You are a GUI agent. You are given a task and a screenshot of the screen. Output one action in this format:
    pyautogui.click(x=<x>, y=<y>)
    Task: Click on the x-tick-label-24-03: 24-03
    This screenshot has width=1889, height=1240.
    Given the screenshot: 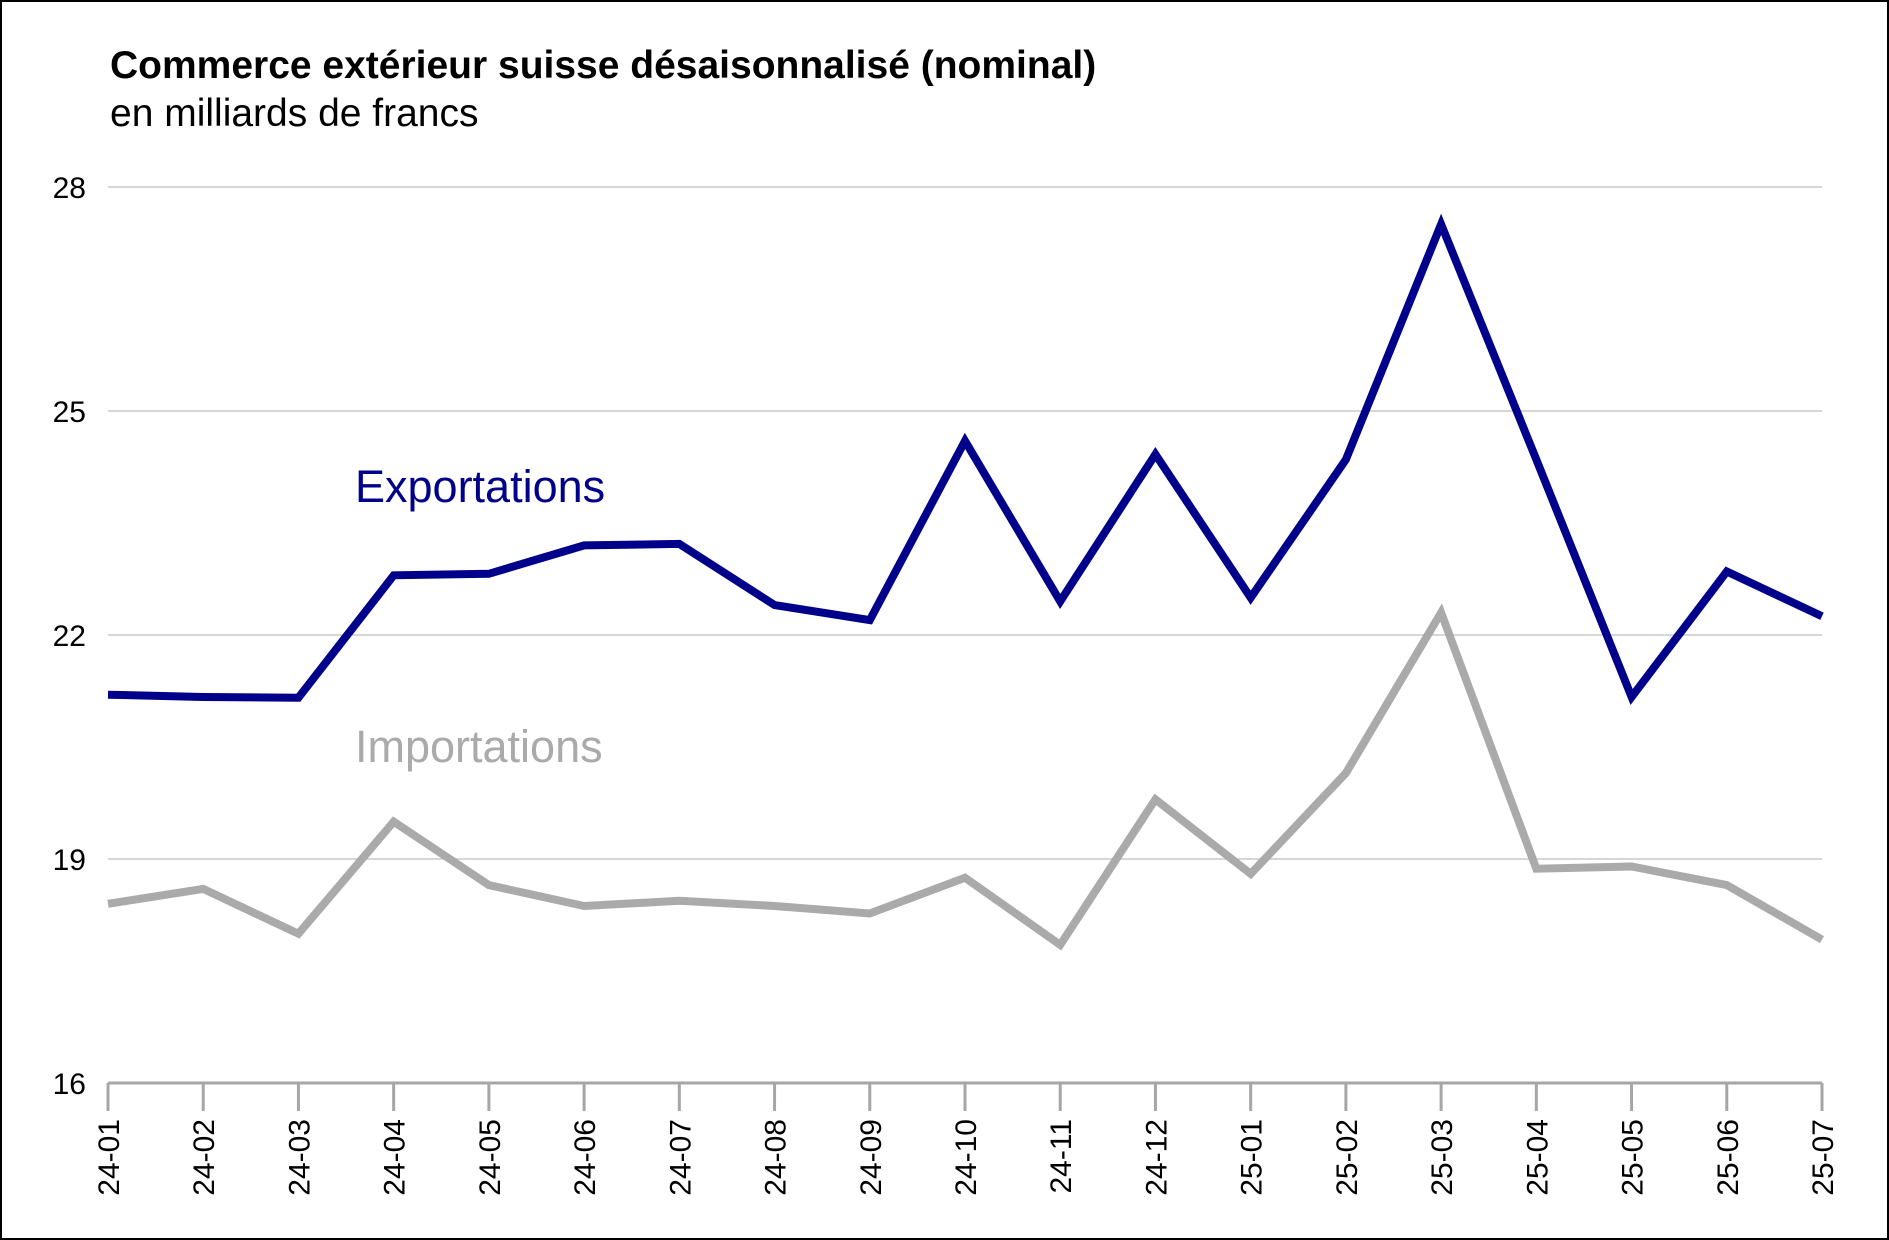 What is the action you would take?
    pyautogui.click(x=299, y=1157)
    